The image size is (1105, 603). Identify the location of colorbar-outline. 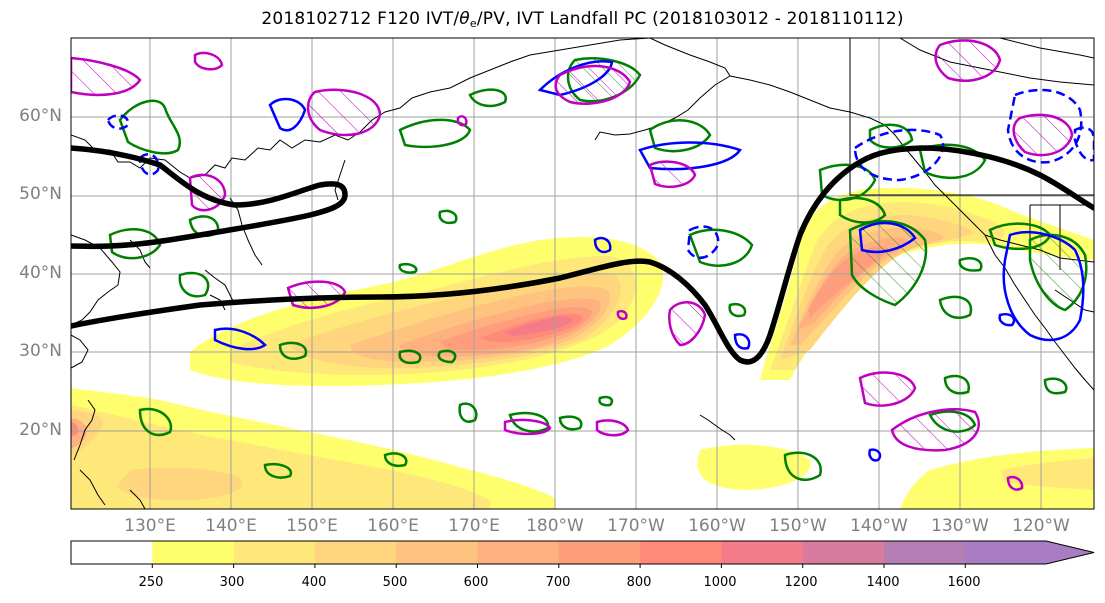
(582, 552).